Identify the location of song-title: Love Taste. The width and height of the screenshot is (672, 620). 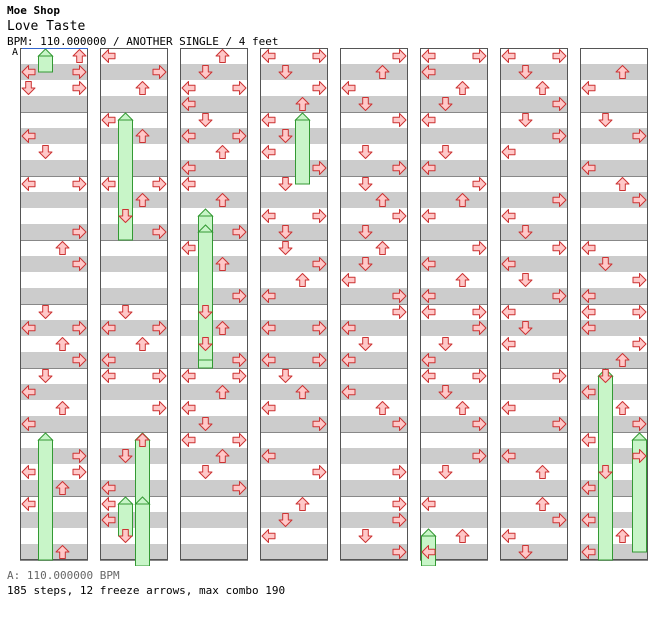
(46, 26).